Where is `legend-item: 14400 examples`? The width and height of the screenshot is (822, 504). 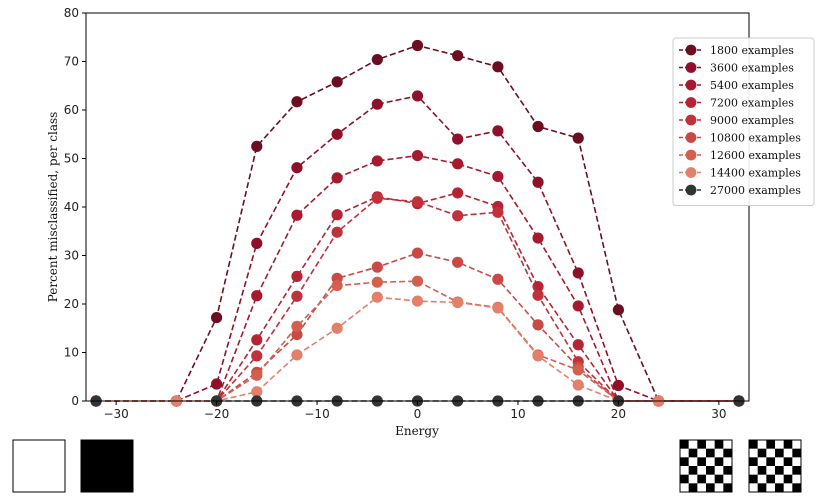 legend-item: 14400 examples is located at coordinates (740, 173).